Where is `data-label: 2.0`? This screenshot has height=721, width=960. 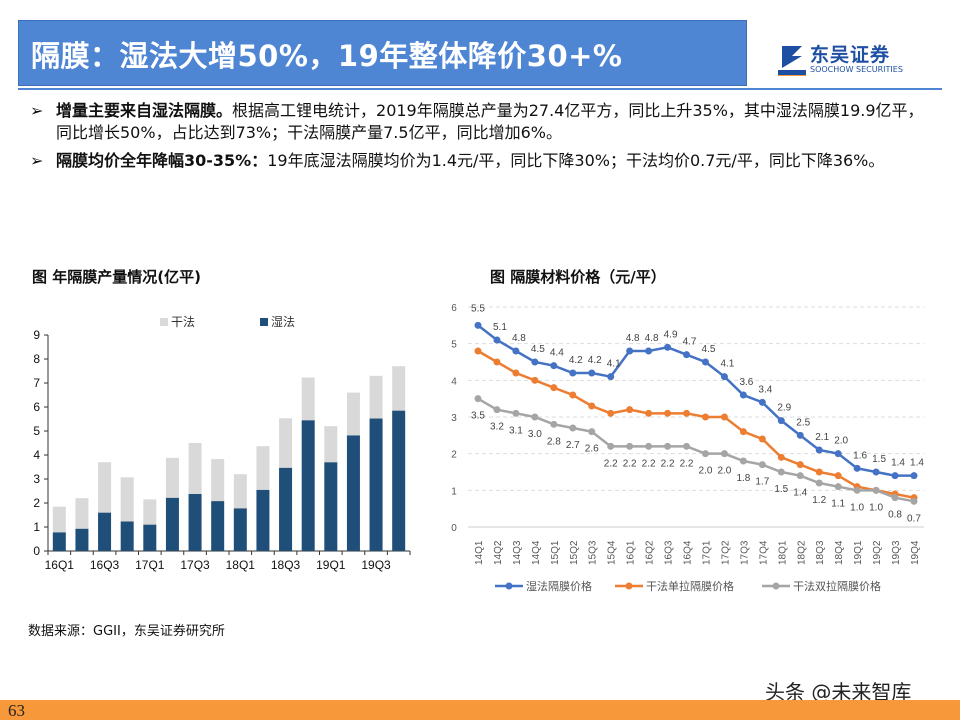
data-label: 2.0 is located at coordinates (724, 471).